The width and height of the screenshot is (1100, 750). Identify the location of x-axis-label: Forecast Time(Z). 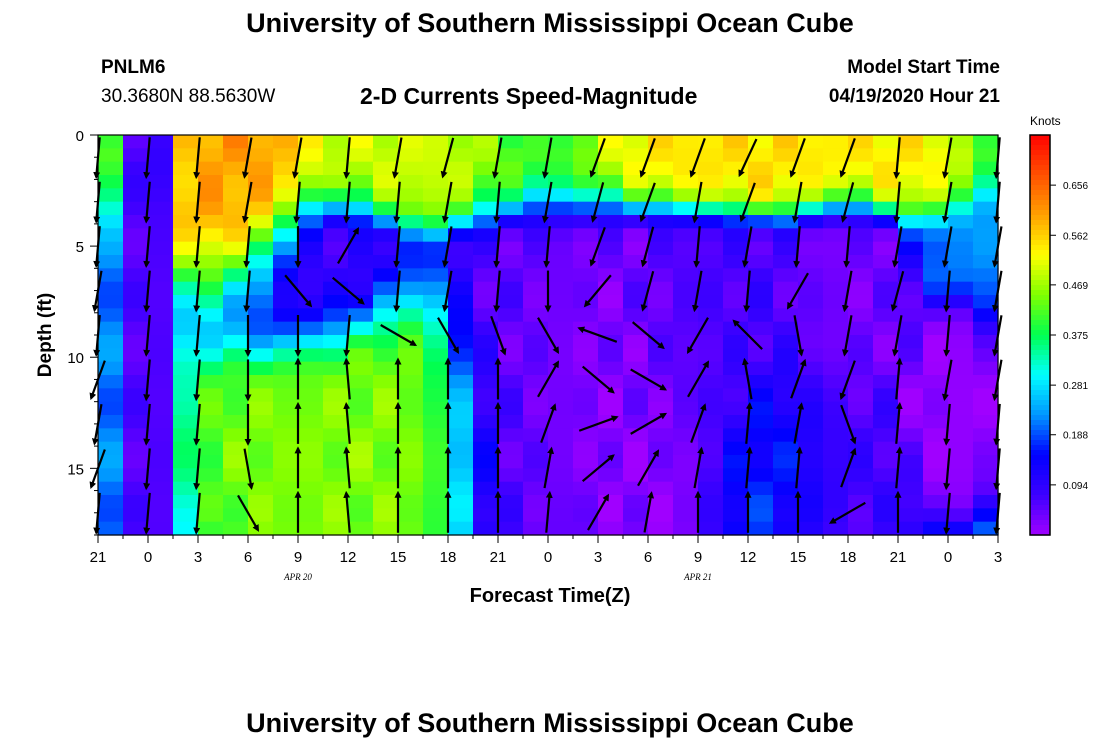
(550, 596).